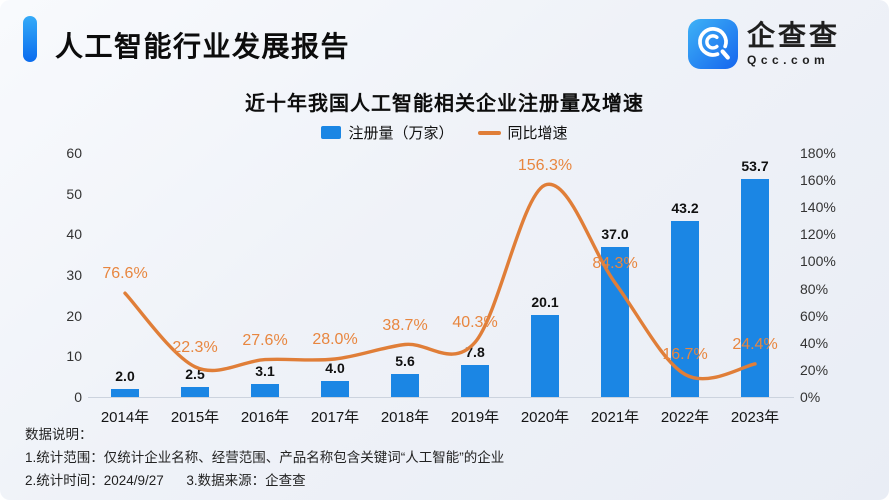 This screenshot has width=889, height=500. I want to click on legend-item-registrations: 注册量（万家）, so click(387, 132).